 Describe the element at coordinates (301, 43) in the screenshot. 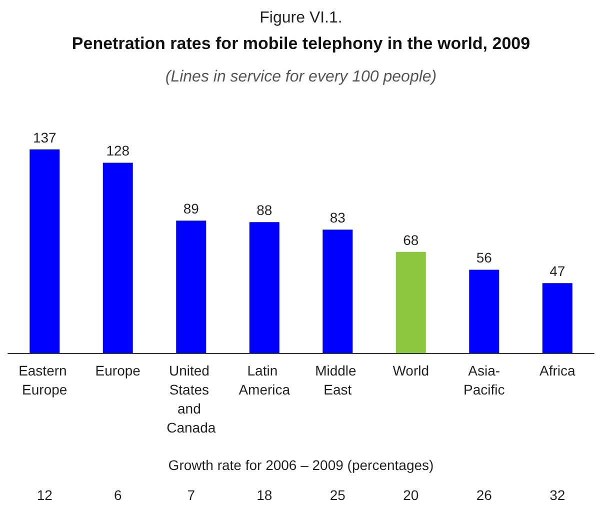

I see `chart-title: Penetration rates for mobile telephony in the world, 2009` at that location.